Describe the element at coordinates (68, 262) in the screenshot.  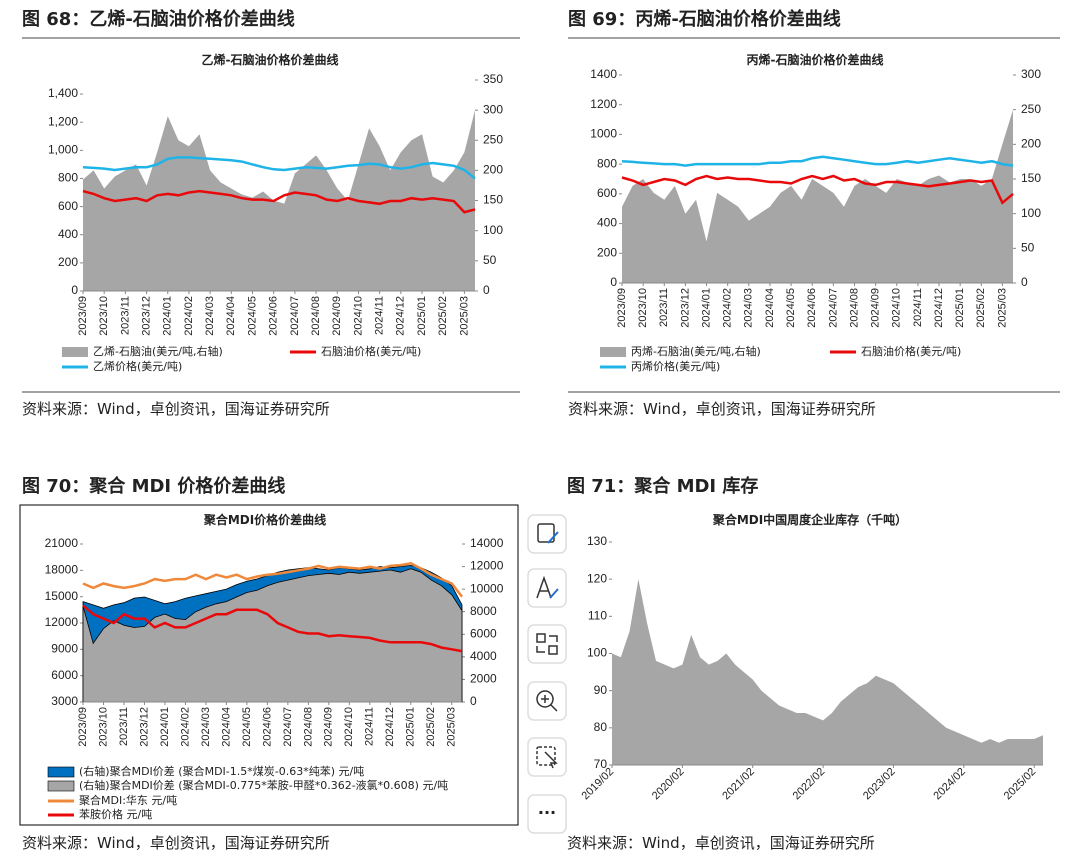
I see `y-tick-label: 200` at that location.